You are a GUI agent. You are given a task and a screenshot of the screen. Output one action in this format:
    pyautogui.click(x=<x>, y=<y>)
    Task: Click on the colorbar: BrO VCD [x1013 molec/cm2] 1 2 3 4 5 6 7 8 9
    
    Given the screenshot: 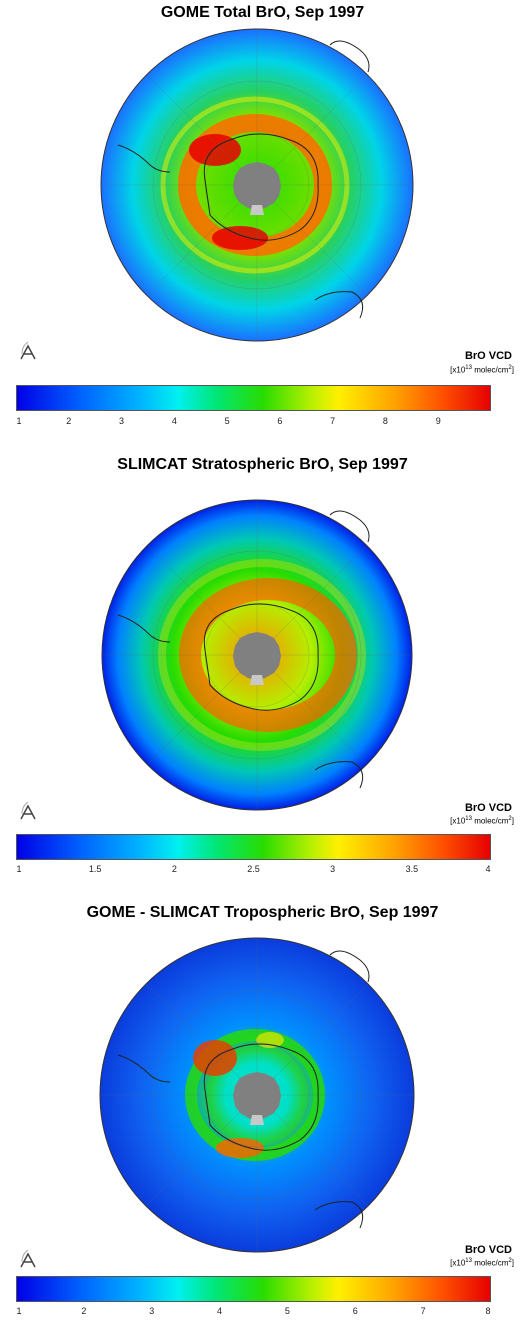 What is the action you would take?
    pyautogui.click(x=264, y=395)
    